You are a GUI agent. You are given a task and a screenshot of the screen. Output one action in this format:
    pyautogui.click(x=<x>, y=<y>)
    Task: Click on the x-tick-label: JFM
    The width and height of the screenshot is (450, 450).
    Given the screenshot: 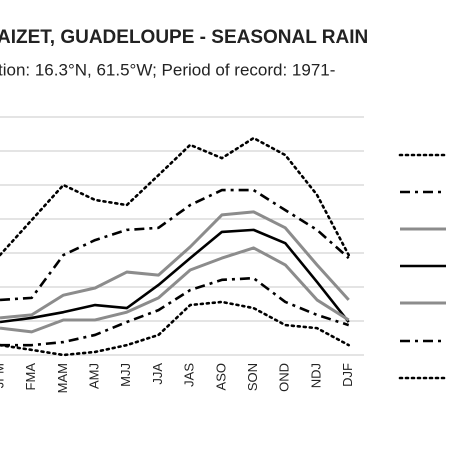 What is the action you would take?
    pyautogui.click(x=3, y=375)
    